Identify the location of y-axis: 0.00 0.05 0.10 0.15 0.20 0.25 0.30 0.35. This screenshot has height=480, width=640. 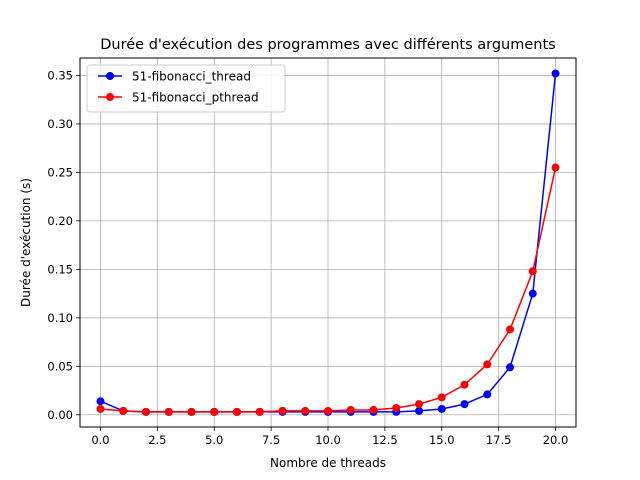
(63, 245).